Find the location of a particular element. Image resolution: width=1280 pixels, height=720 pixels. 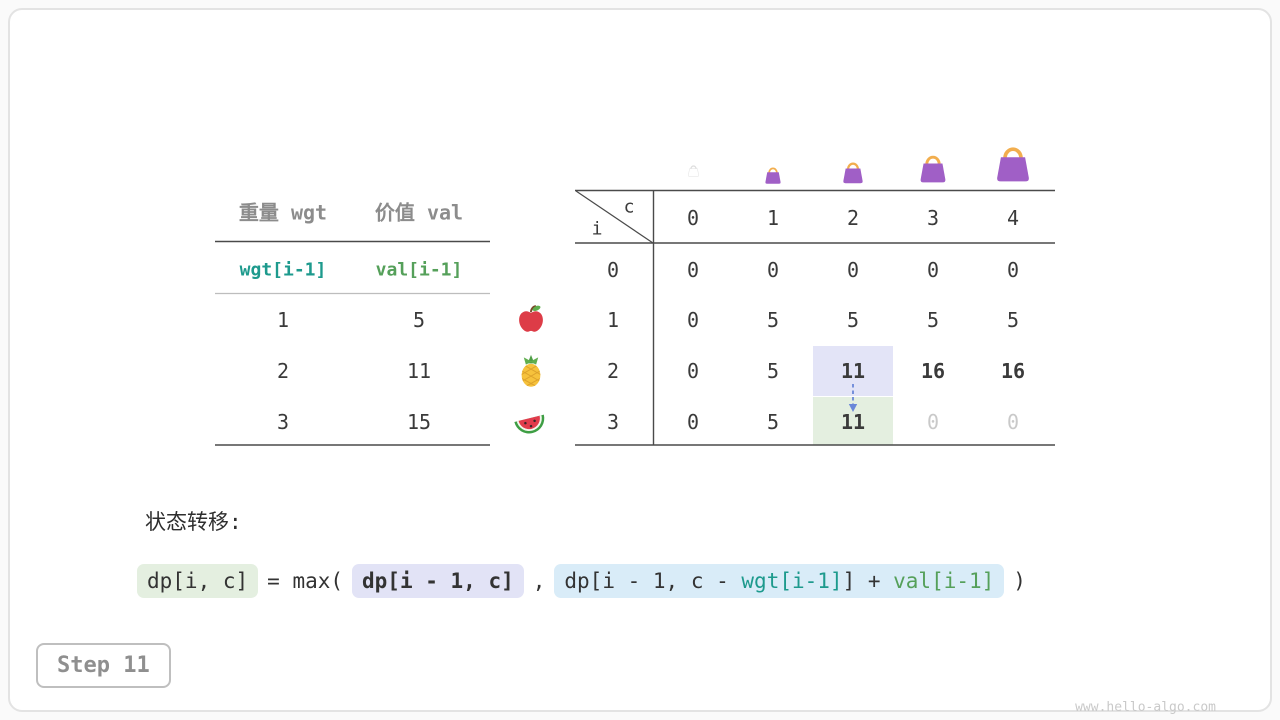

items-col-header-wgt: 重量 wgt is located at coordinates (283, 212).